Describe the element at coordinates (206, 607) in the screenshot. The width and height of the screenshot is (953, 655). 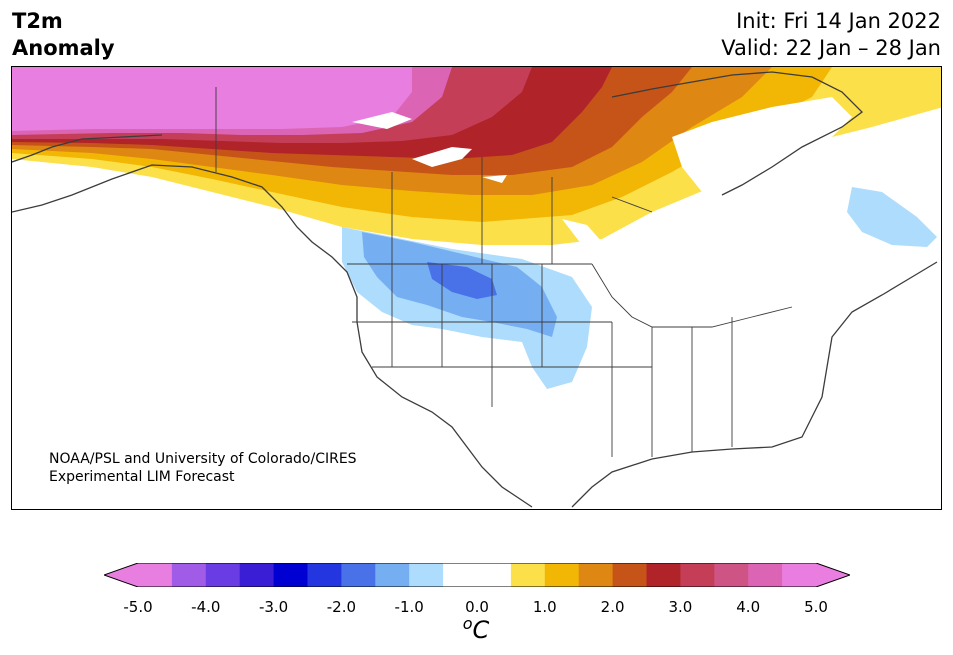
I see `colorbar-tick-label: -4.0` at that location.